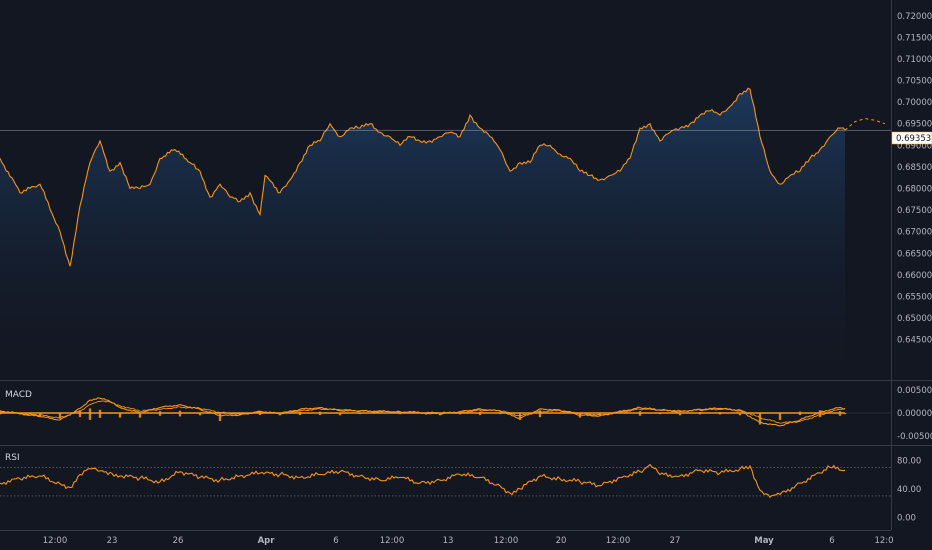 This screenshot has width=932, height=550. Describe the element at coordinates (914, 211) in the screenshot. I see `price-y-tick: 0.67500` at that location.